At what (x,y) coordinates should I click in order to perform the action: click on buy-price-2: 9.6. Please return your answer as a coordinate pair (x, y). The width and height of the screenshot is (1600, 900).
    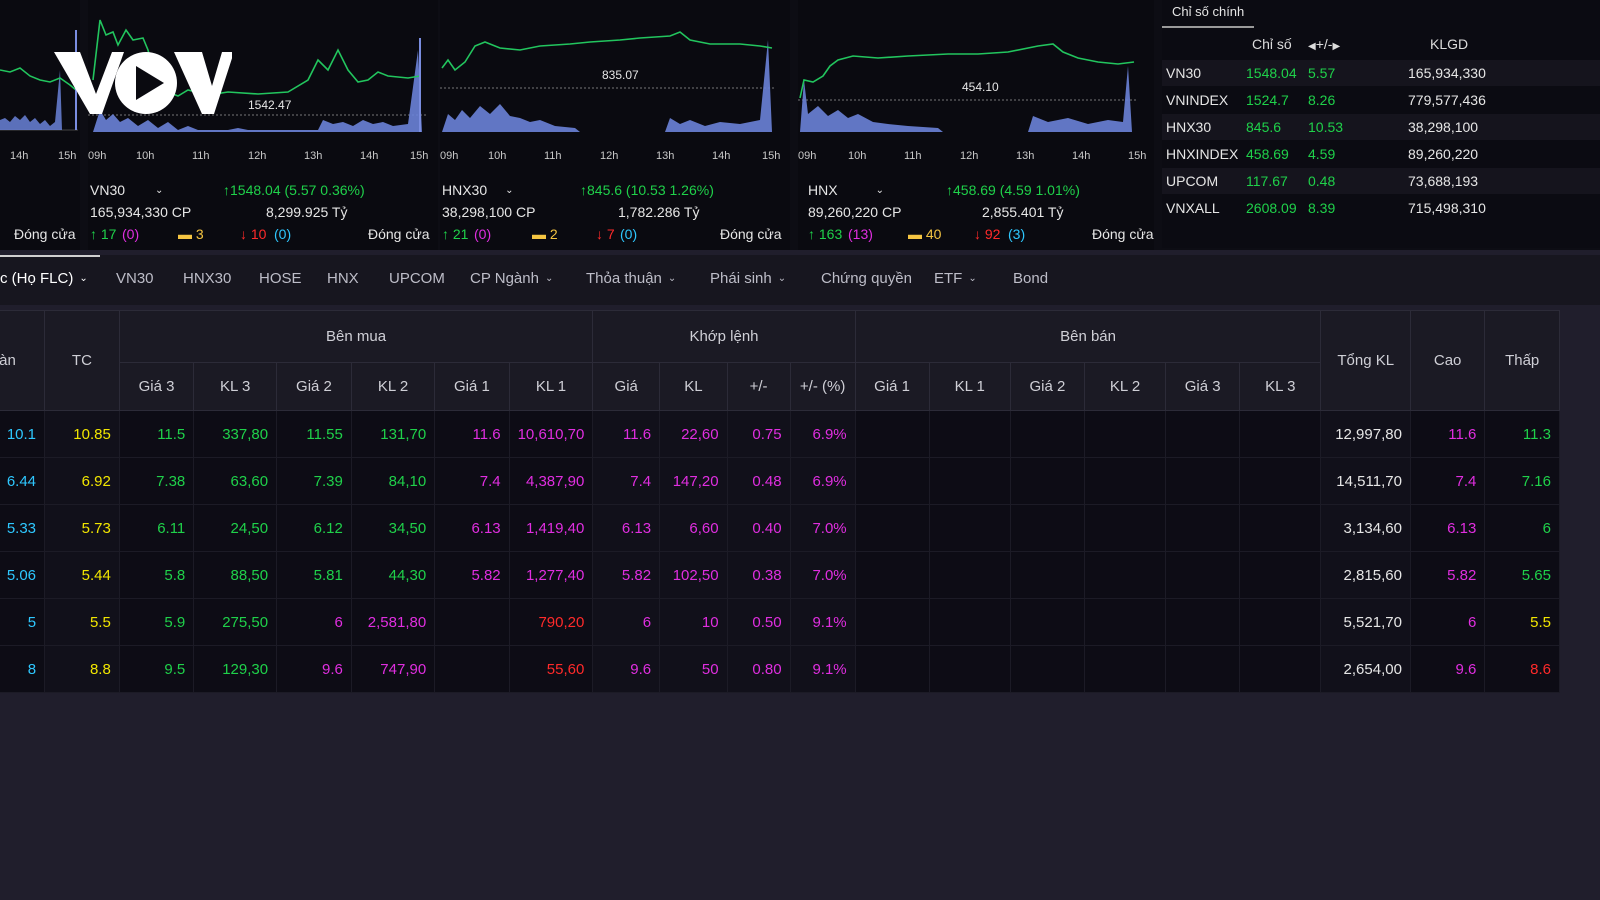
    Looking at the image, I should click on (314, 669).